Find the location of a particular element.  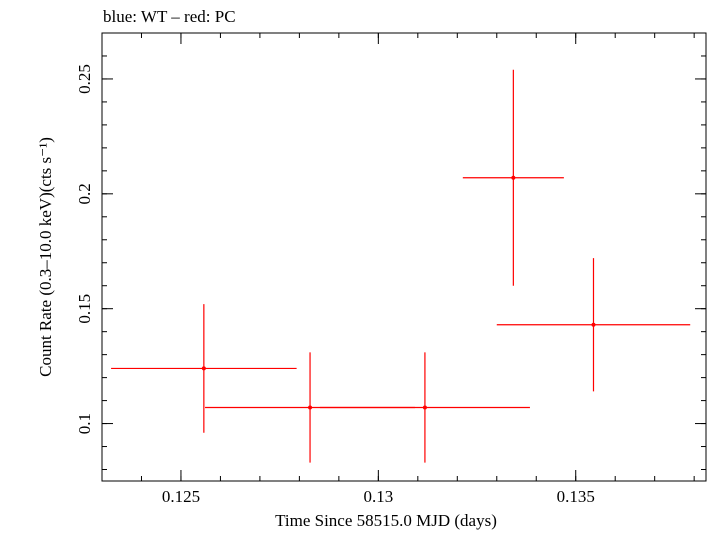

x-tick-label: 0.125 is located at coordinates (181, 496).